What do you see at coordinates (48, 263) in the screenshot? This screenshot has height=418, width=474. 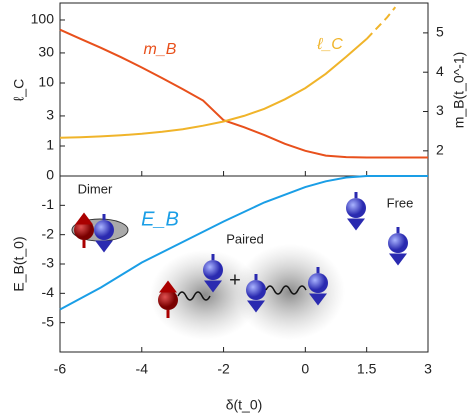 I see `y-tick-label: -3` at bounding box center [48, 263].